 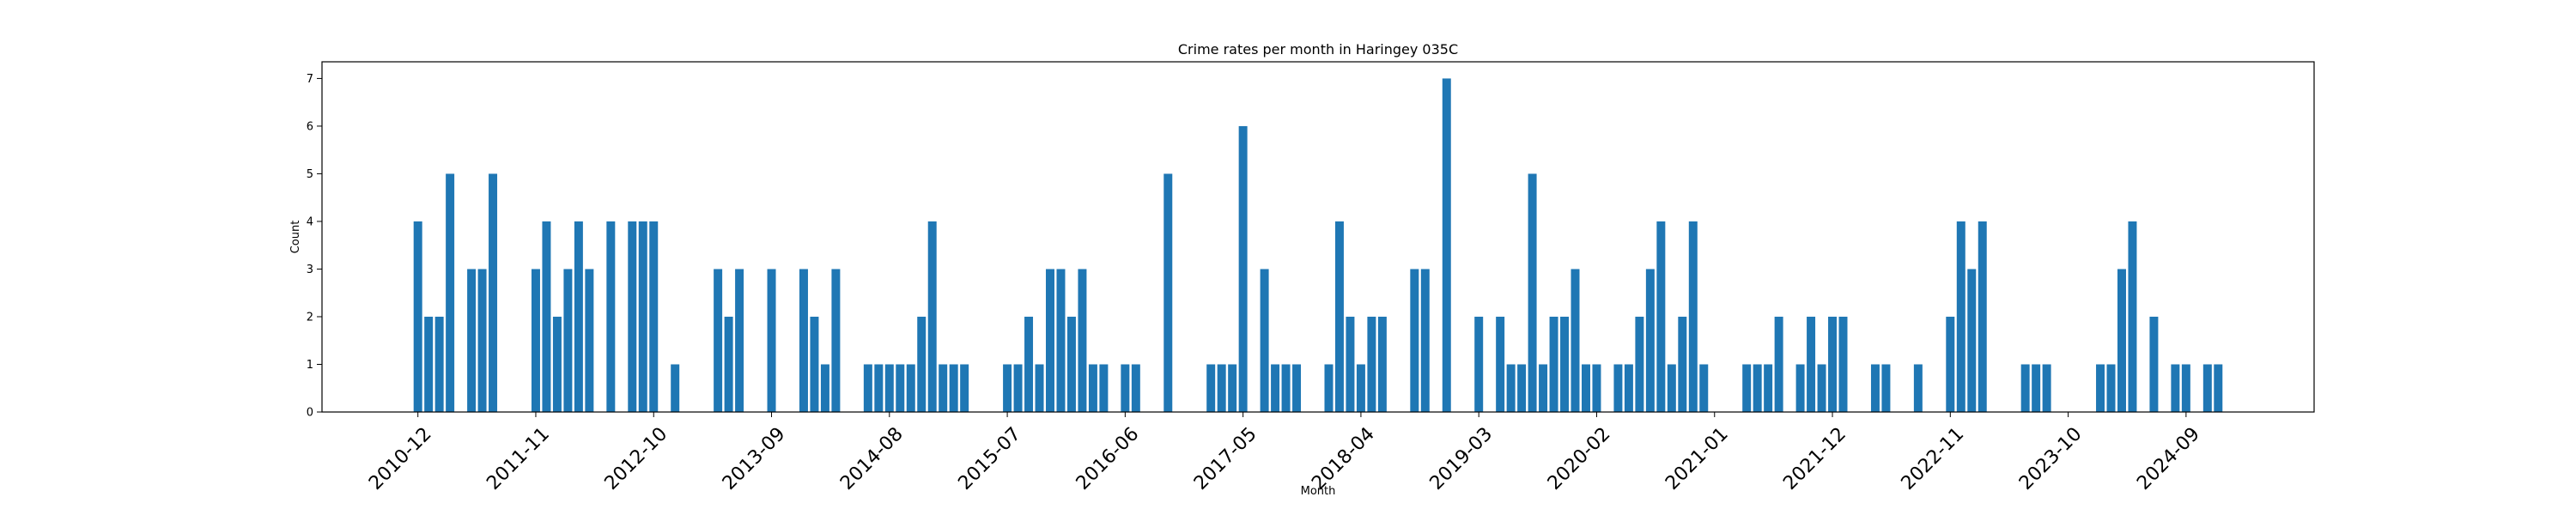 I want to click on x-tick-label: 2024-09, so click(x=2168, y=458).